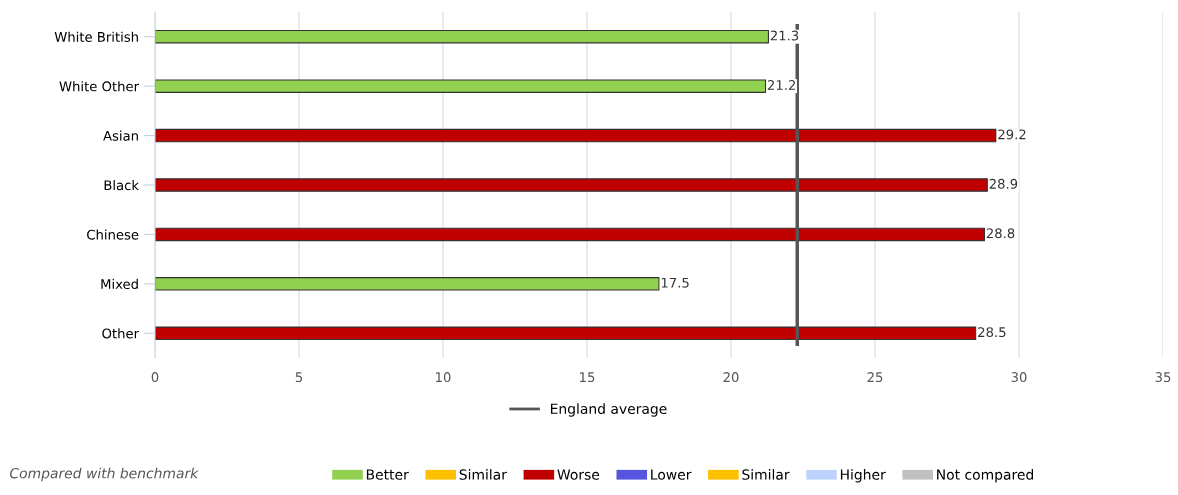  Describe the element at coordinates (113, 234) in the screenshot. I see `y-tick-label: Chinese` at that location.